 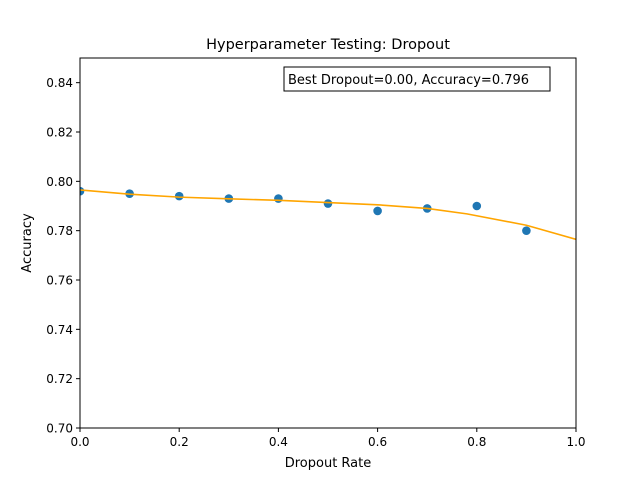 What do you see at coordinates (59, 133) in the screenshot?
I see `y-tick-label: 0.82` at bounding box center [59, 133].